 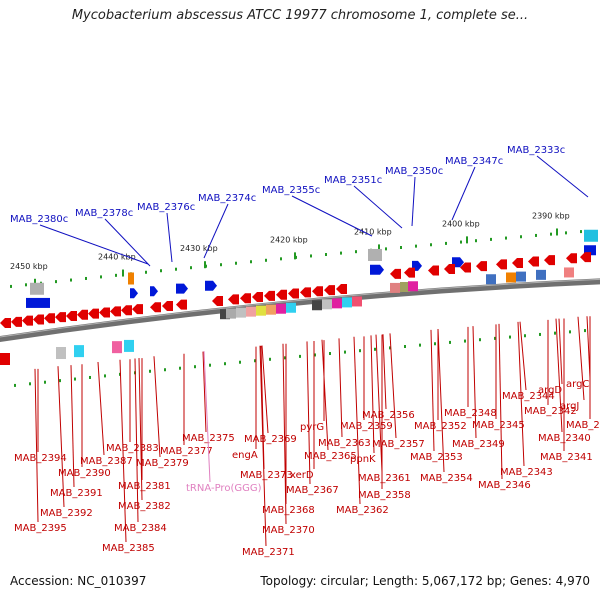 What do you see at coordinates (199, 248) in the screenshot?
I see `scale-tick-label: 2430 kbp` at bounding box center [199, 248].